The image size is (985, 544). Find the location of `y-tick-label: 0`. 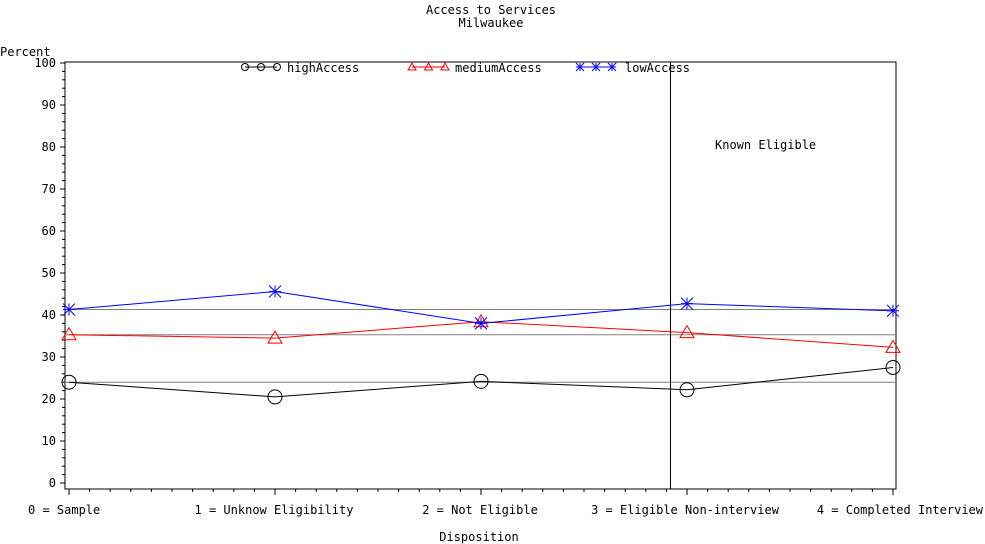

y-tick-label: 0 is located at coordinates (52, 483).